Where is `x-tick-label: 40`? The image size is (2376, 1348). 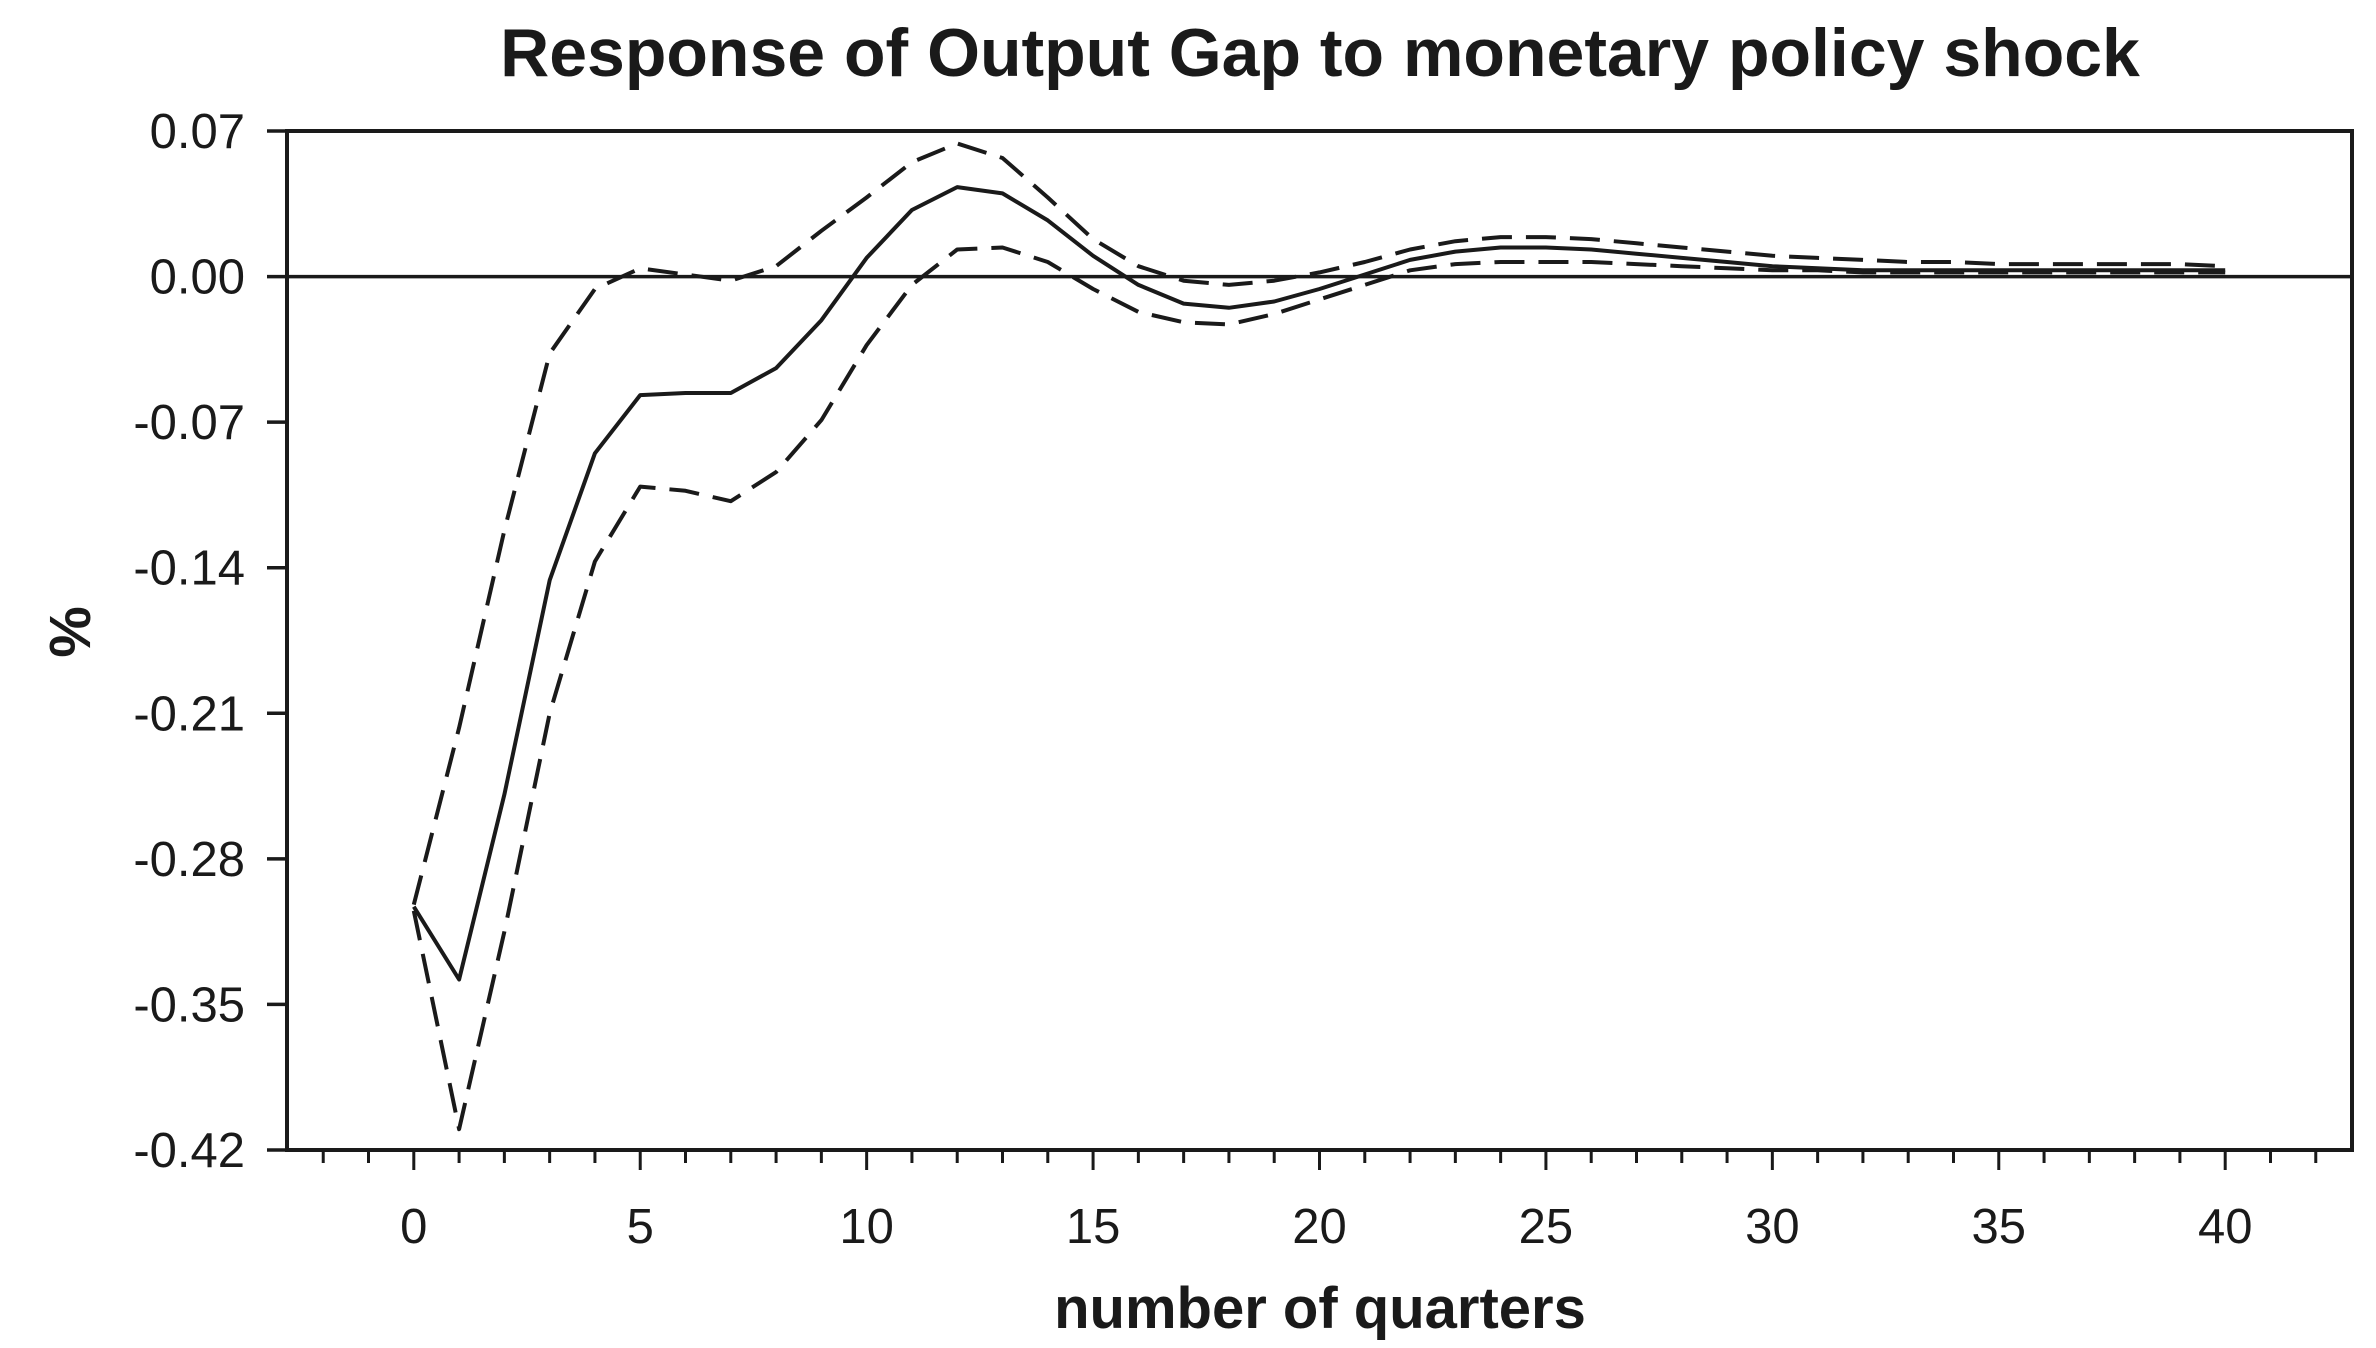
x-tick-label: 40 is located at coordinates (2225, 1227).